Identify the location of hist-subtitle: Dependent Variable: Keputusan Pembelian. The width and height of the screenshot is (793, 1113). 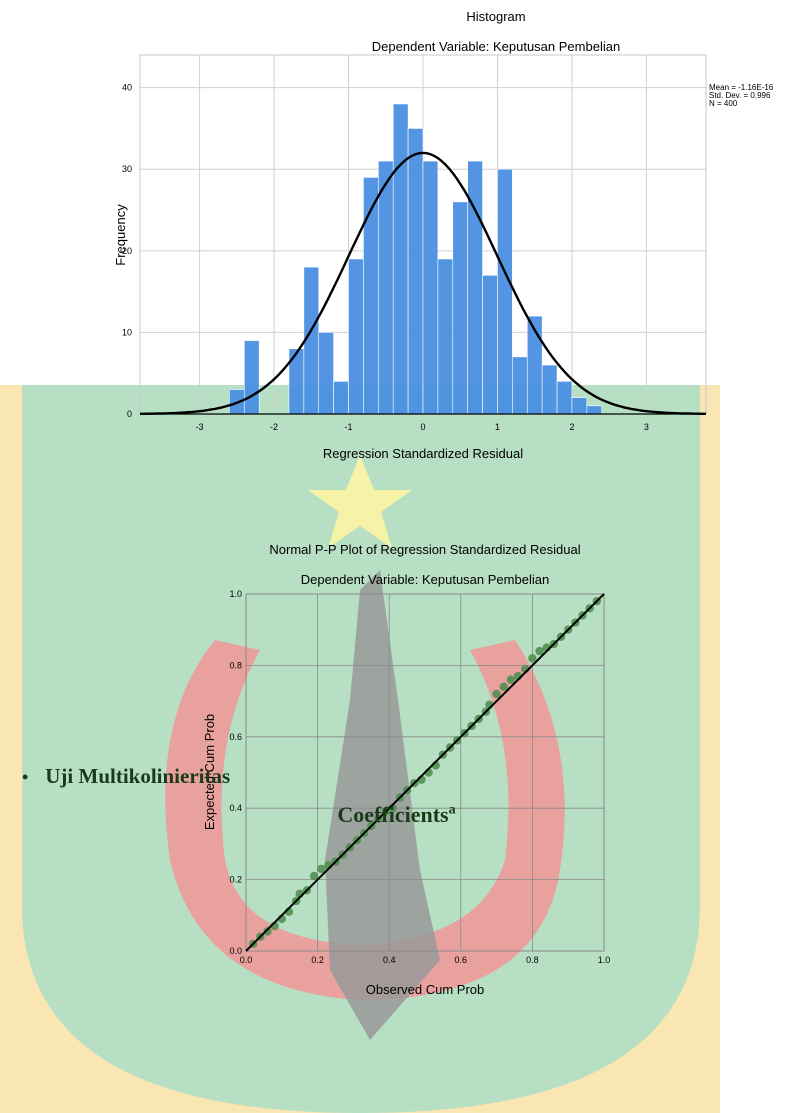
(496, 46).